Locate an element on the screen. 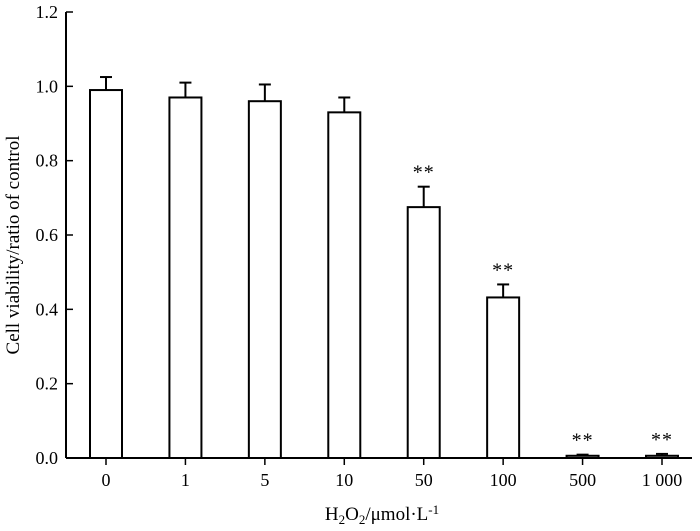 Image resolution: width=700 pixels, height=531 pixels. x-axis-title-part: -1 is located at coordinates (433, 509).